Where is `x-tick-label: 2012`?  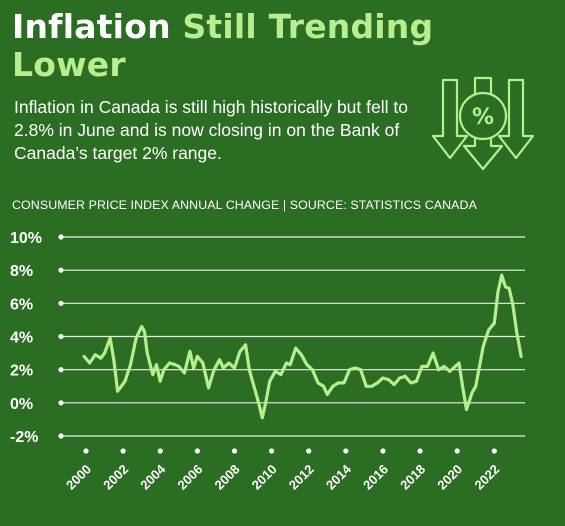
x-tick-label: 2012 is located at coordinates (301, 477).